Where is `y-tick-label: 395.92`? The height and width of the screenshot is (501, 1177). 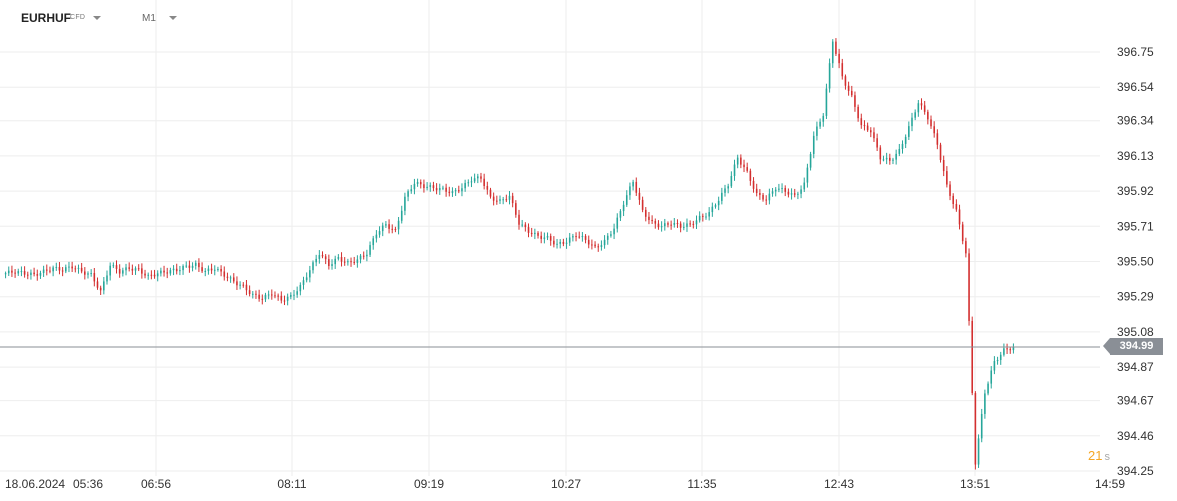 y-tick-label: 395.92 is located at coordinates (1135, 191).